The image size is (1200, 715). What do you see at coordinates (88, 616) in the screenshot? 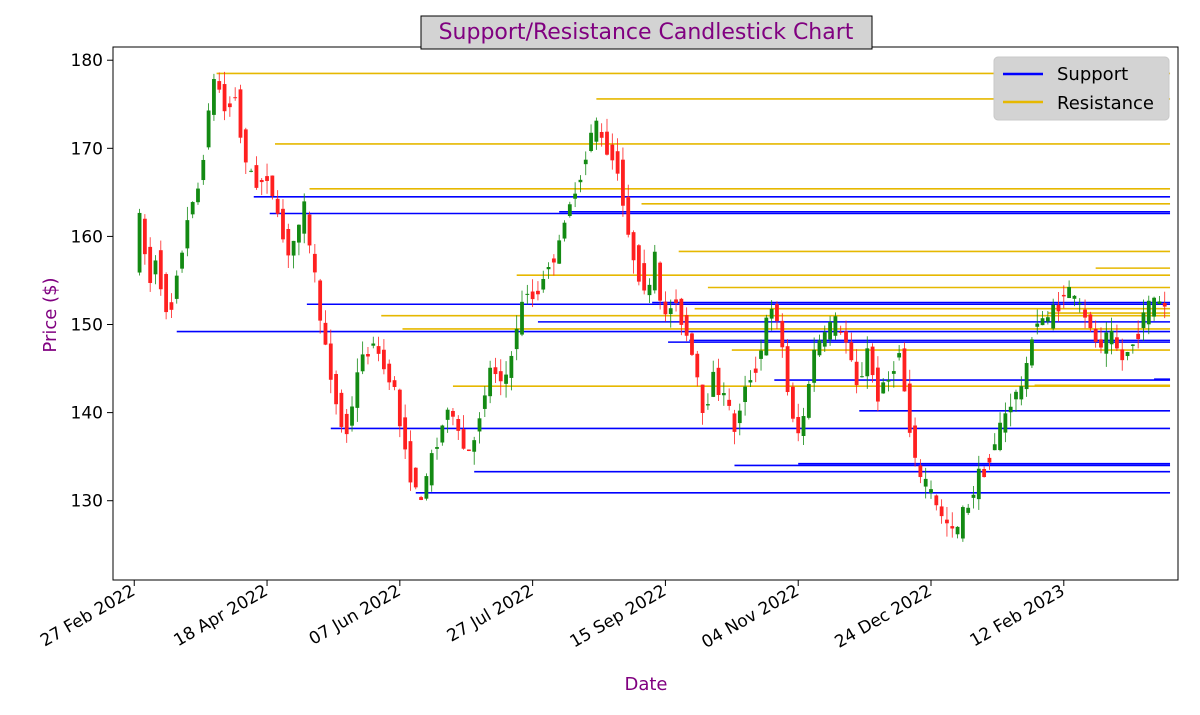
I see `x-tick-label: 27 Feb 2022` at bounding box center [88, 616].